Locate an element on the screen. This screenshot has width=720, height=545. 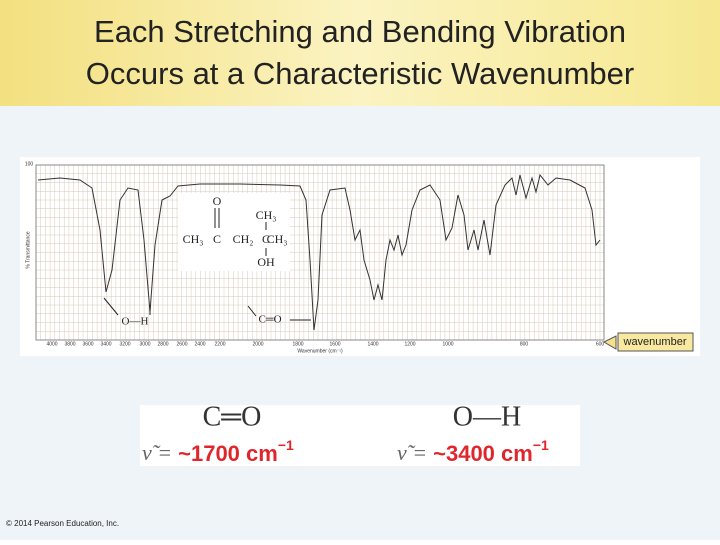
x-tick-label: 3600 is located at coordinates (87, 344).